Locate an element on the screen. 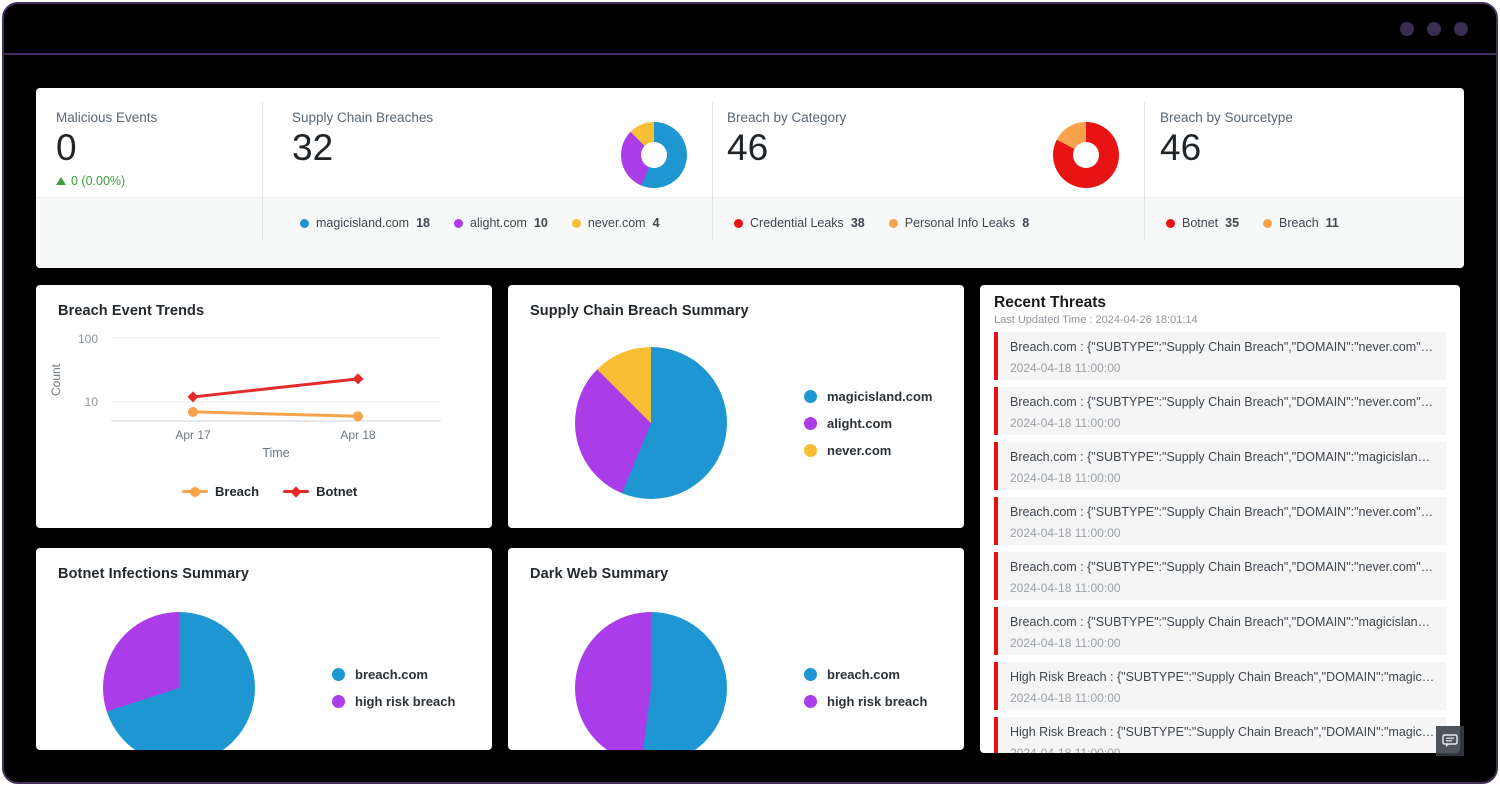  legend-count: 8 is located at coordinates (1026, 223).